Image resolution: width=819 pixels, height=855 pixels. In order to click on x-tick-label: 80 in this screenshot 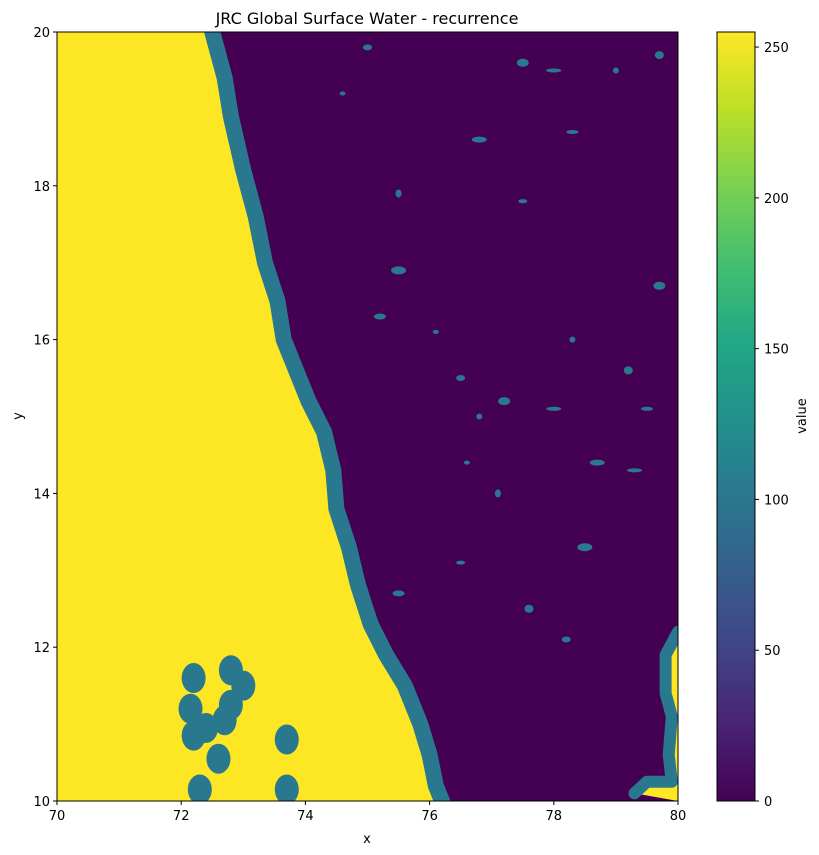, I will do `click(678, 816)`.